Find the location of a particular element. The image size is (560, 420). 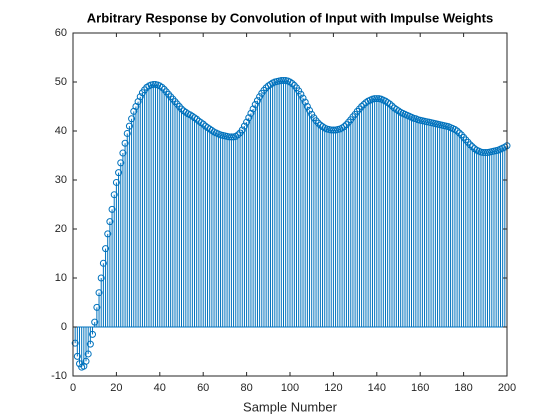

x-tick-label: 140 is located at coordinates (377, 388).